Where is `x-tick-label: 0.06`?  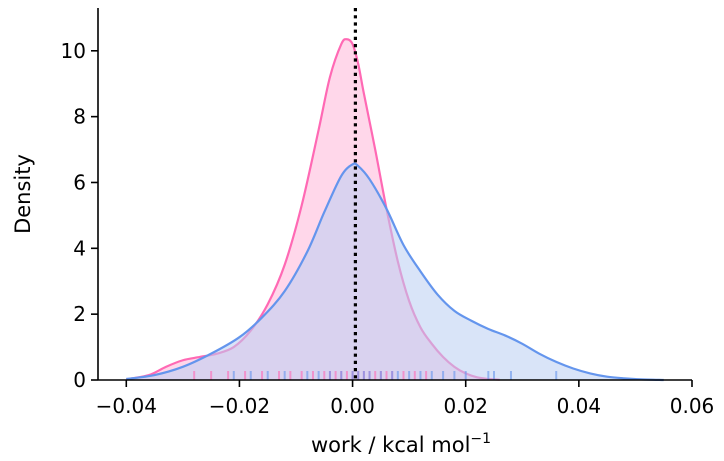 x-tick-label: 0.06 is located at coordinates (692, 406).